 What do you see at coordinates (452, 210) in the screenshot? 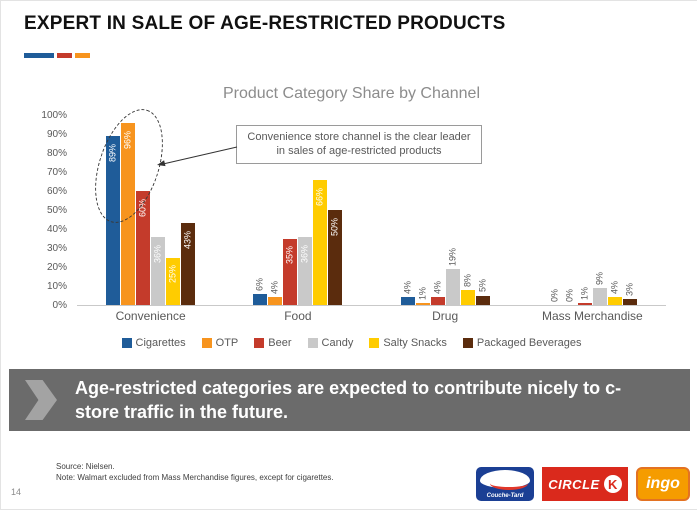
I see `bar-candy: 19%` at bounding box center [452, 210].